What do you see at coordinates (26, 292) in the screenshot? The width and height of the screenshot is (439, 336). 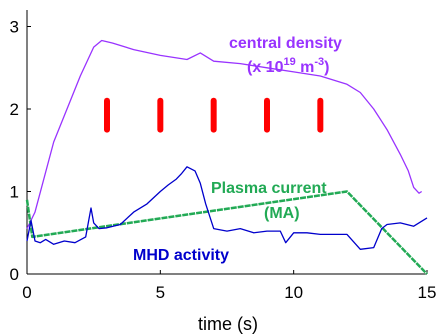 I see `x-tick-label-0: 0` at bounding box center [26, 292].